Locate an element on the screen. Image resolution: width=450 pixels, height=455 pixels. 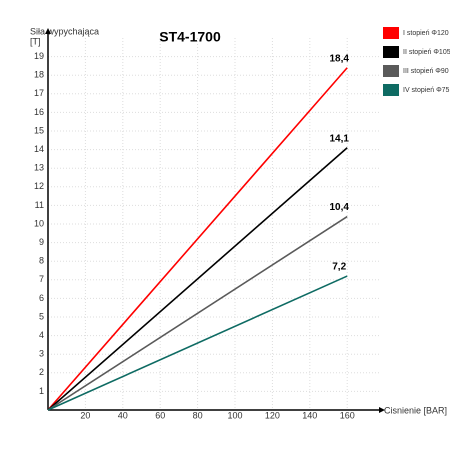
y-axis-label: [T] is located at coordinates (35, 41).